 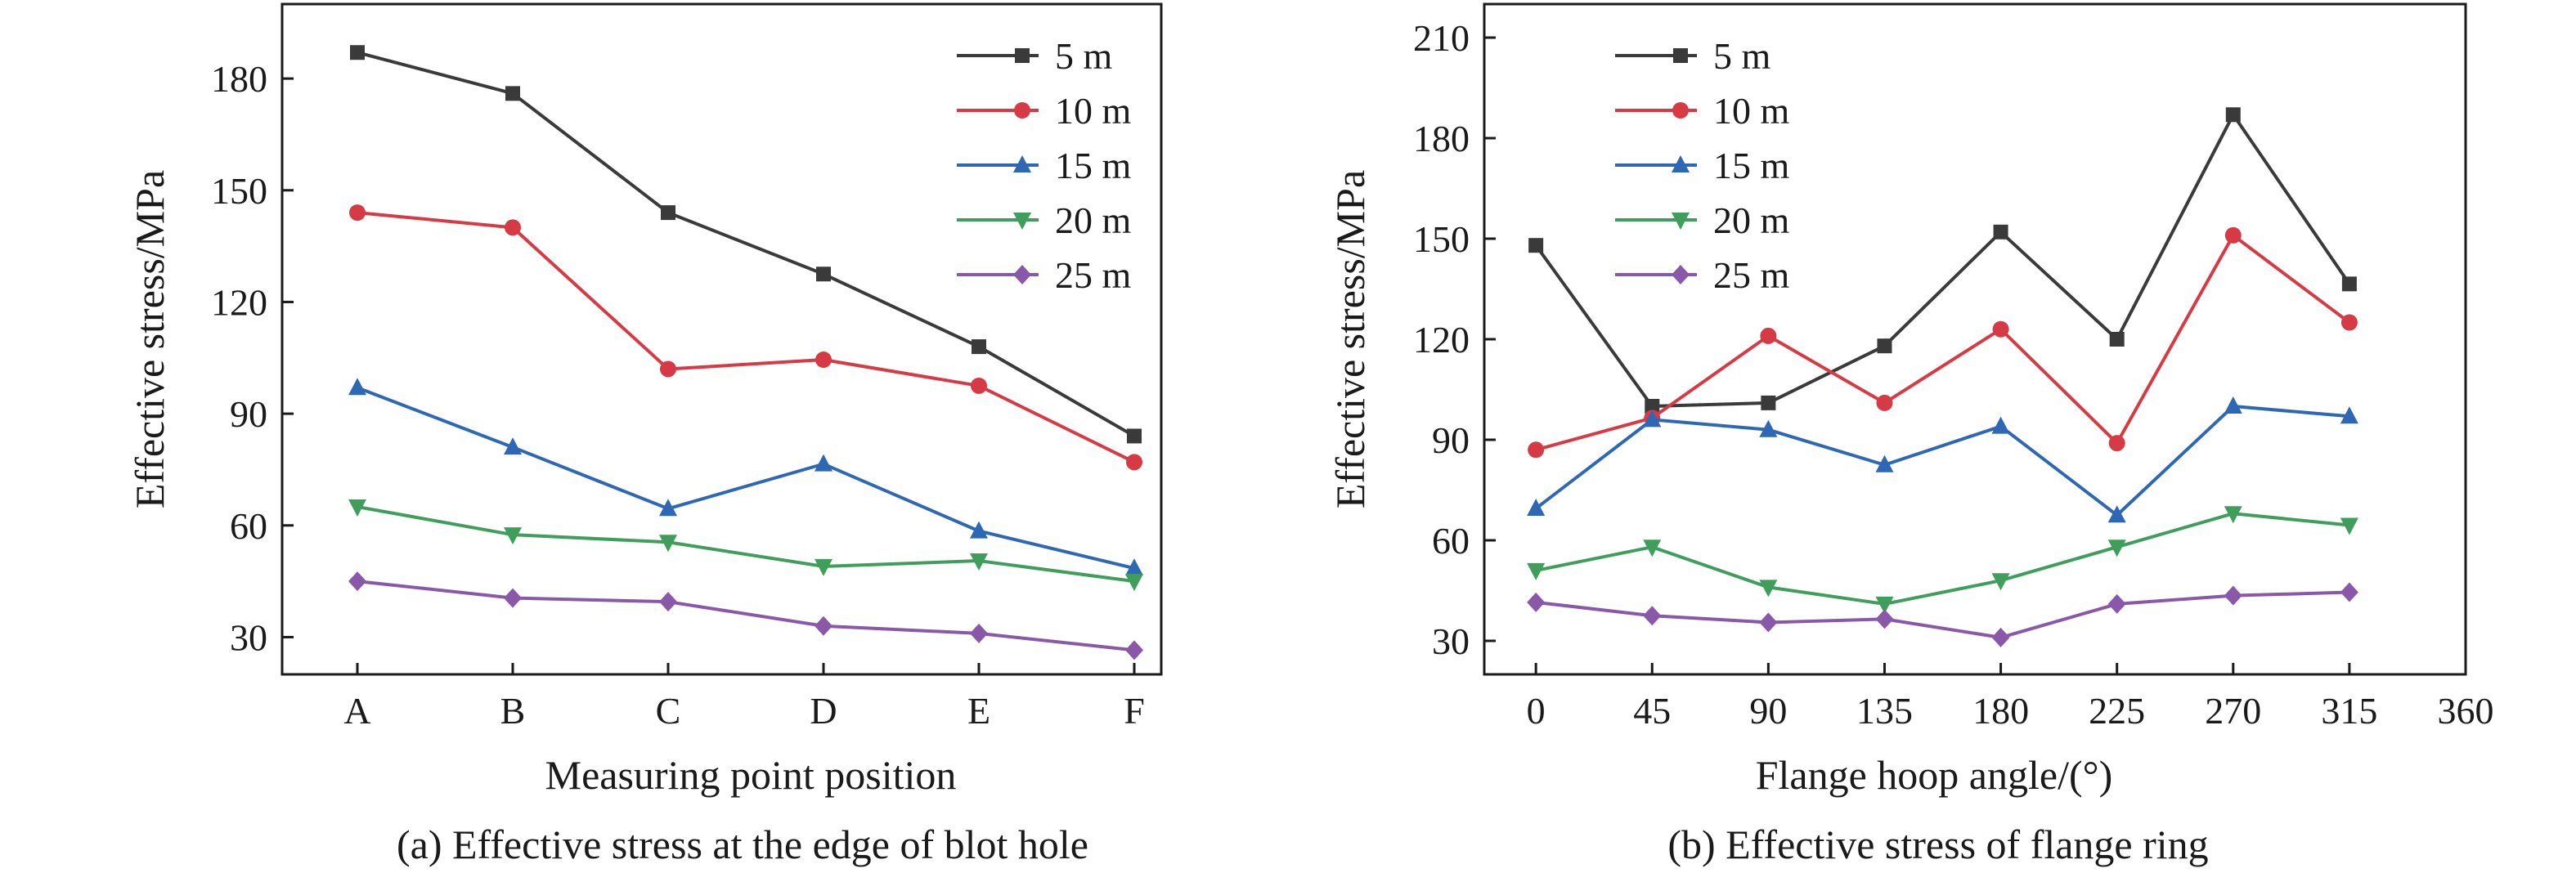 What do you see at coordinates (1702, 166) in the screenshot?
I see `legend-b: 5 m 10 m 15 m 20 m 25 m` at bounding box center [1702, 166].